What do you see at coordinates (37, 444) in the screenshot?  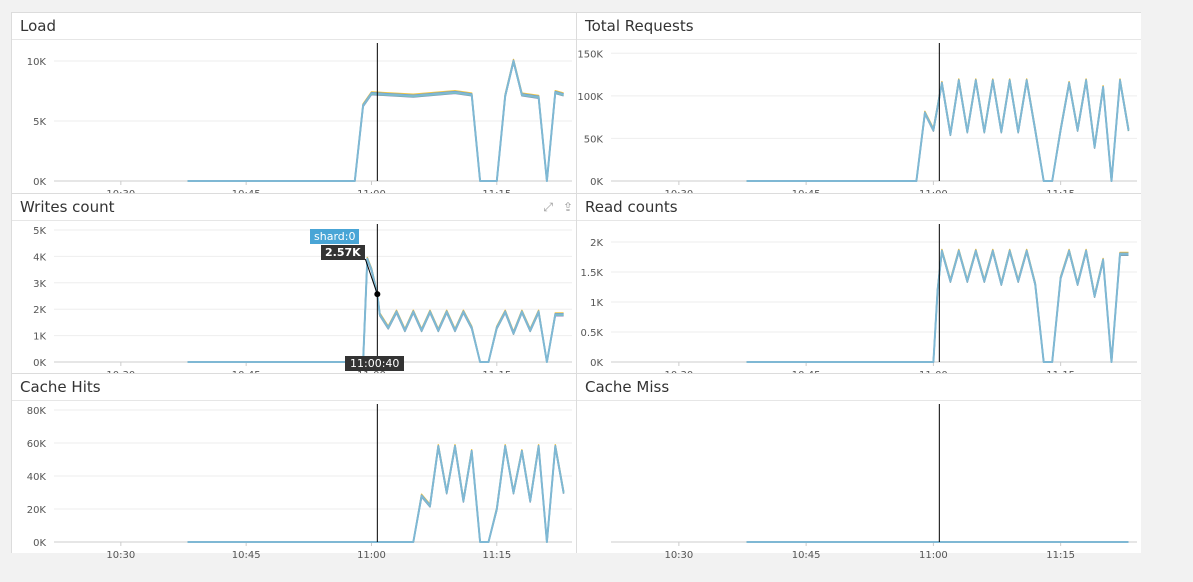 I see `y-tick-label: 60K` at bounding box center [37, 444].